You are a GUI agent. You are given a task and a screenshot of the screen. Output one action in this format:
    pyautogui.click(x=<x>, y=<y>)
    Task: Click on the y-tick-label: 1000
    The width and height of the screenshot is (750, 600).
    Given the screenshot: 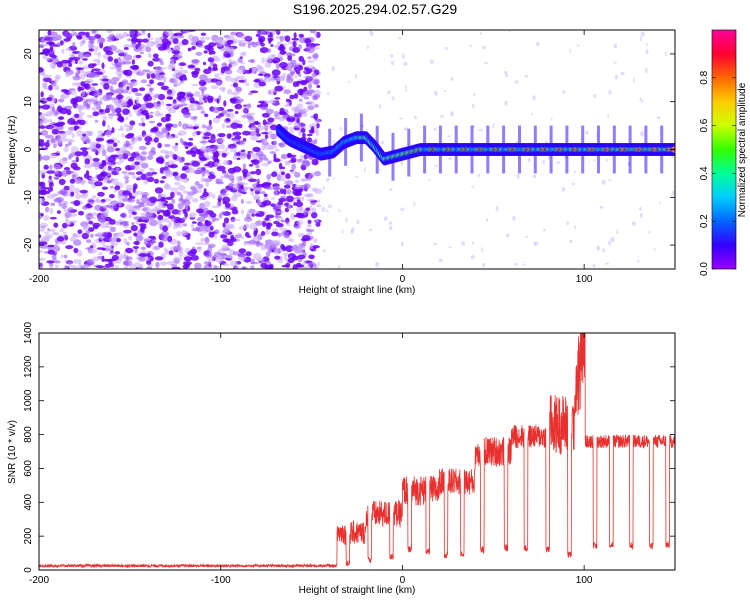 What is the action you would take?
    pyautogui.click(x=28, y=400)
    